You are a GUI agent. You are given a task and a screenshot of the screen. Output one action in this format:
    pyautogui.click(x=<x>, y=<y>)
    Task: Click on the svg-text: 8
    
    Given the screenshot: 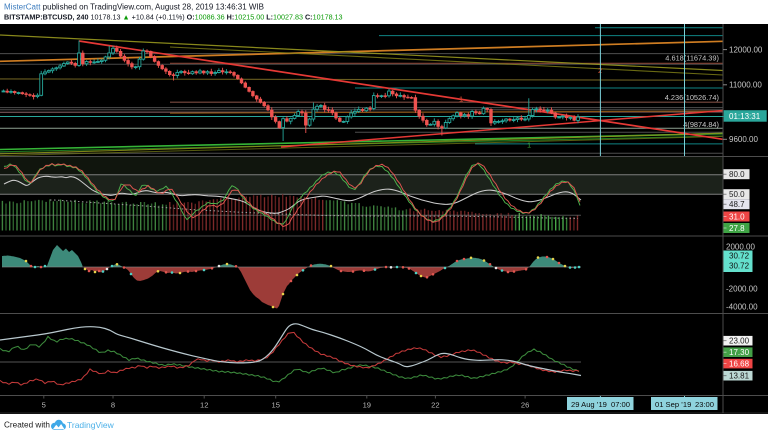 What is the action you would take?
    pyautogui.click(x=113, y=405)
    